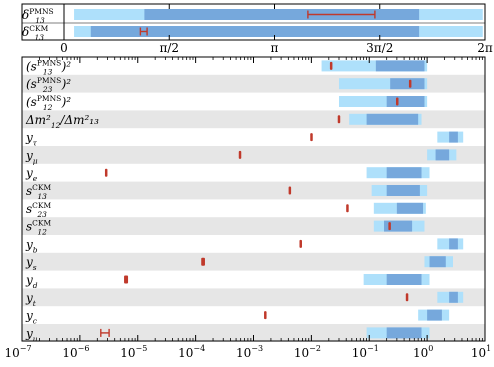 This screenshot has height=367, width=494. What do you see at coordinates (237, 317) in the screenshot?
I see `log-row: yc` at bounding box center [237, 317].